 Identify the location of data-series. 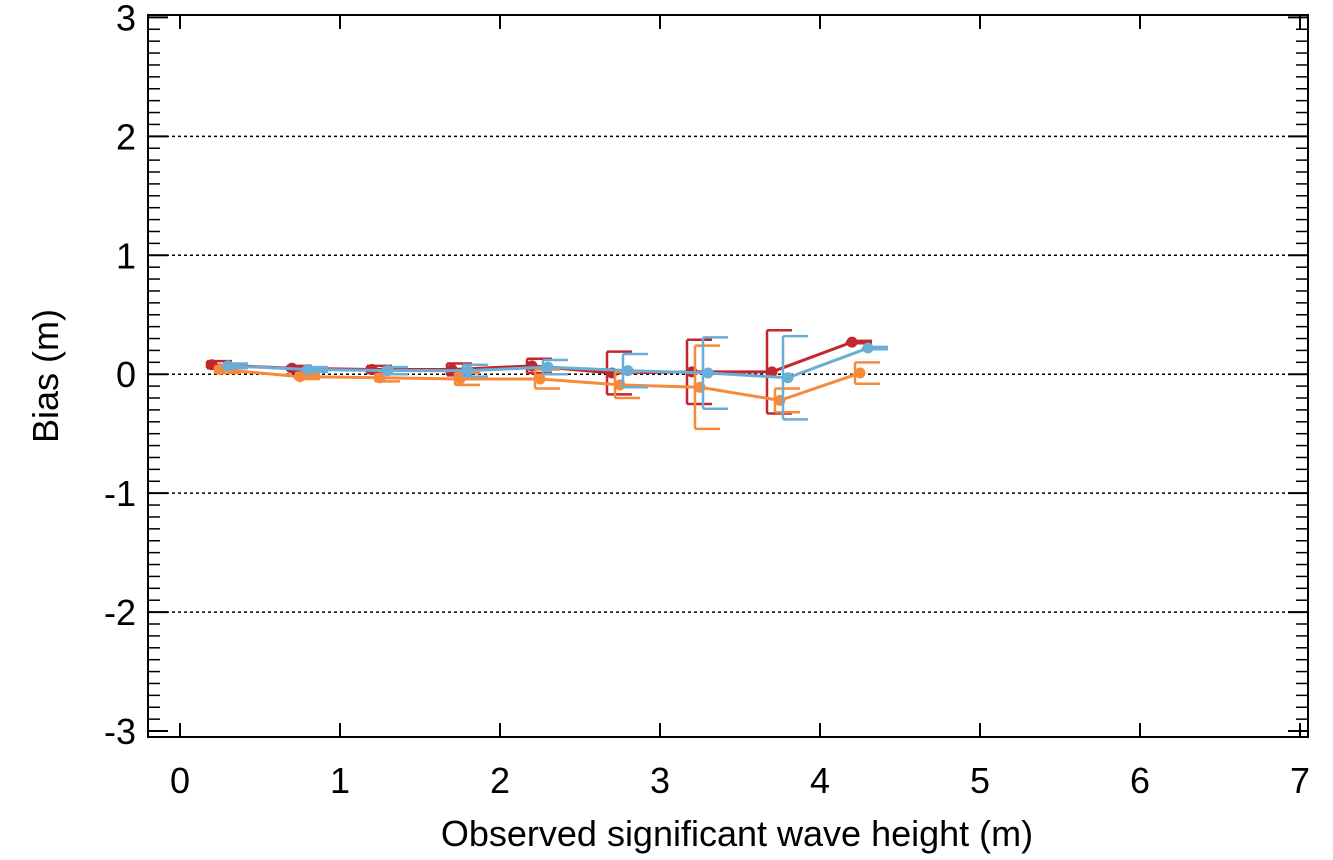
(546, 379).